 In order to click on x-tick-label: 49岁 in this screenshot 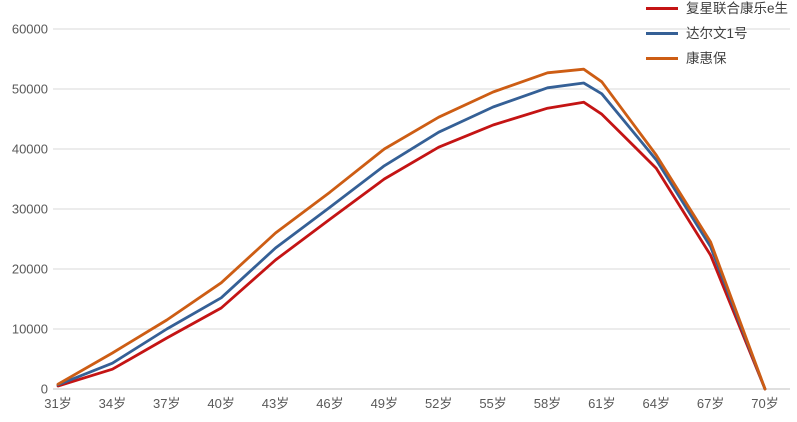, I will do `click(384, 403)`.